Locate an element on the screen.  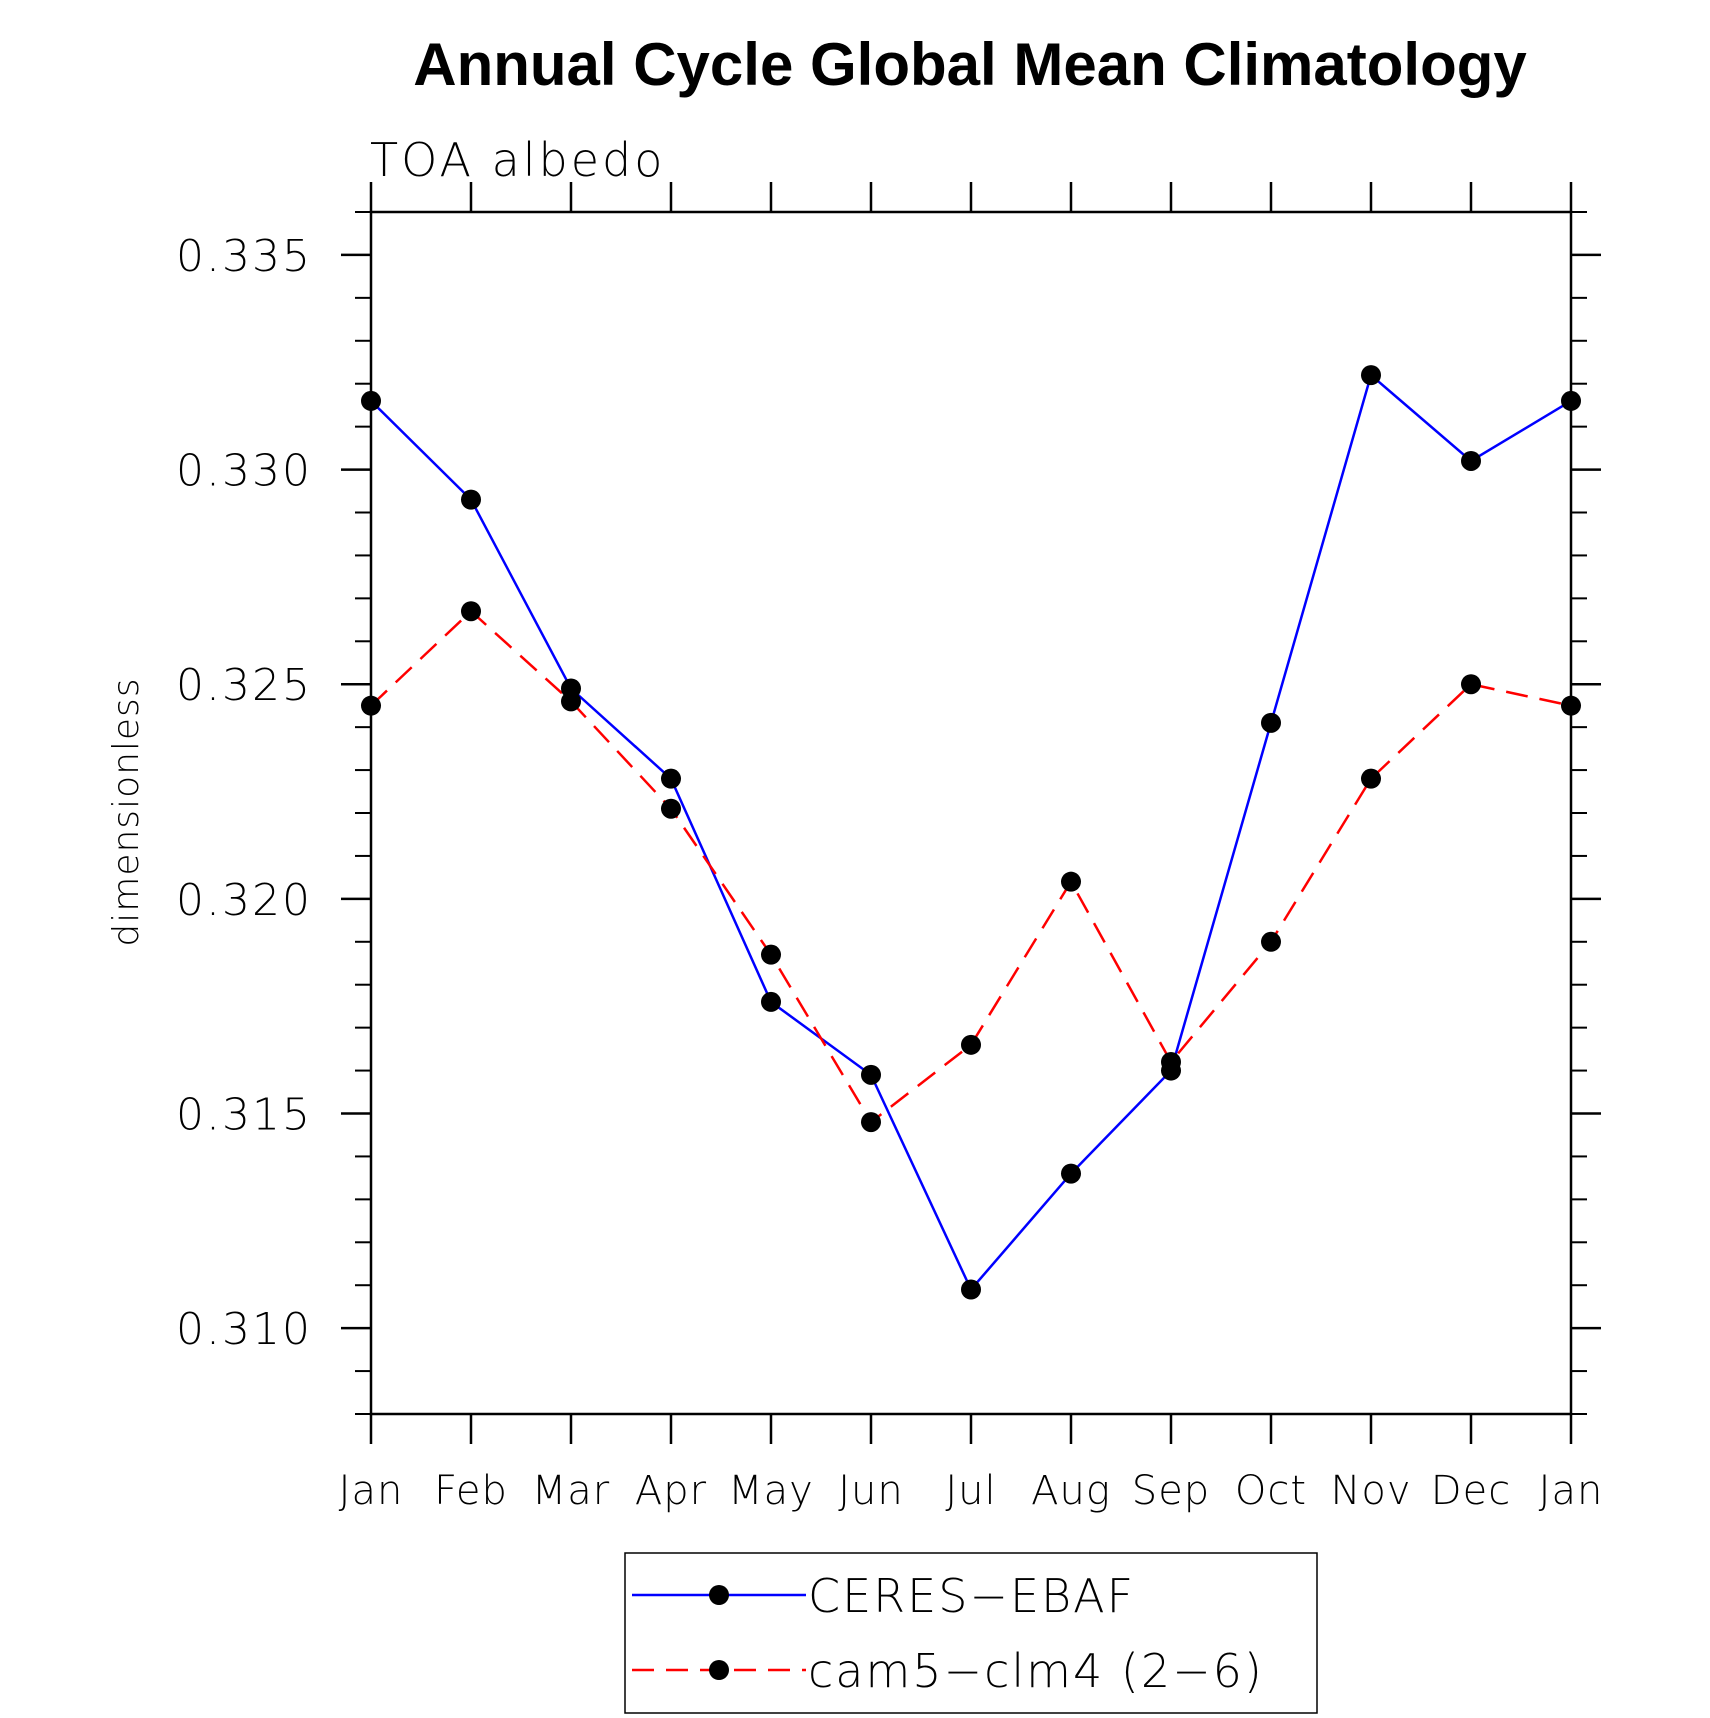
x-tick-label: May is located at coordinates (771, 1491).